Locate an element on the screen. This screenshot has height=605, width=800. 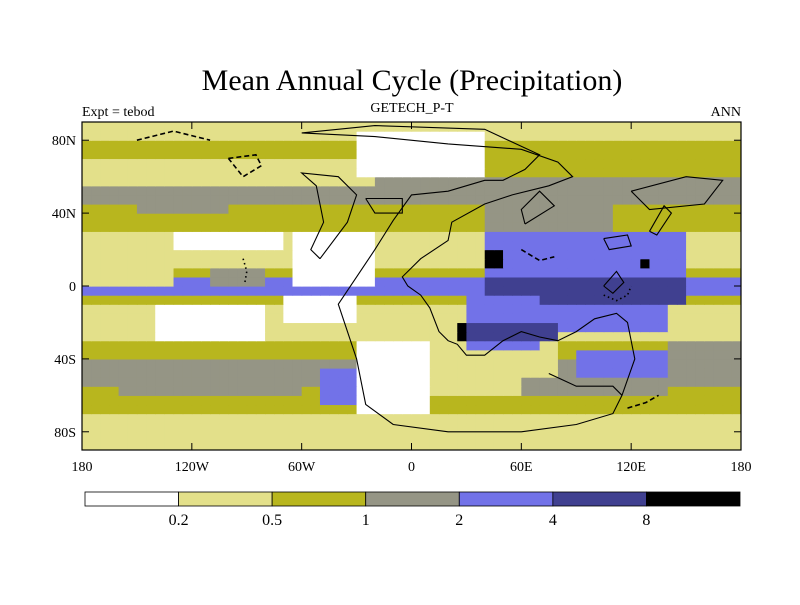
coastline is located at coordinates (585, 384).